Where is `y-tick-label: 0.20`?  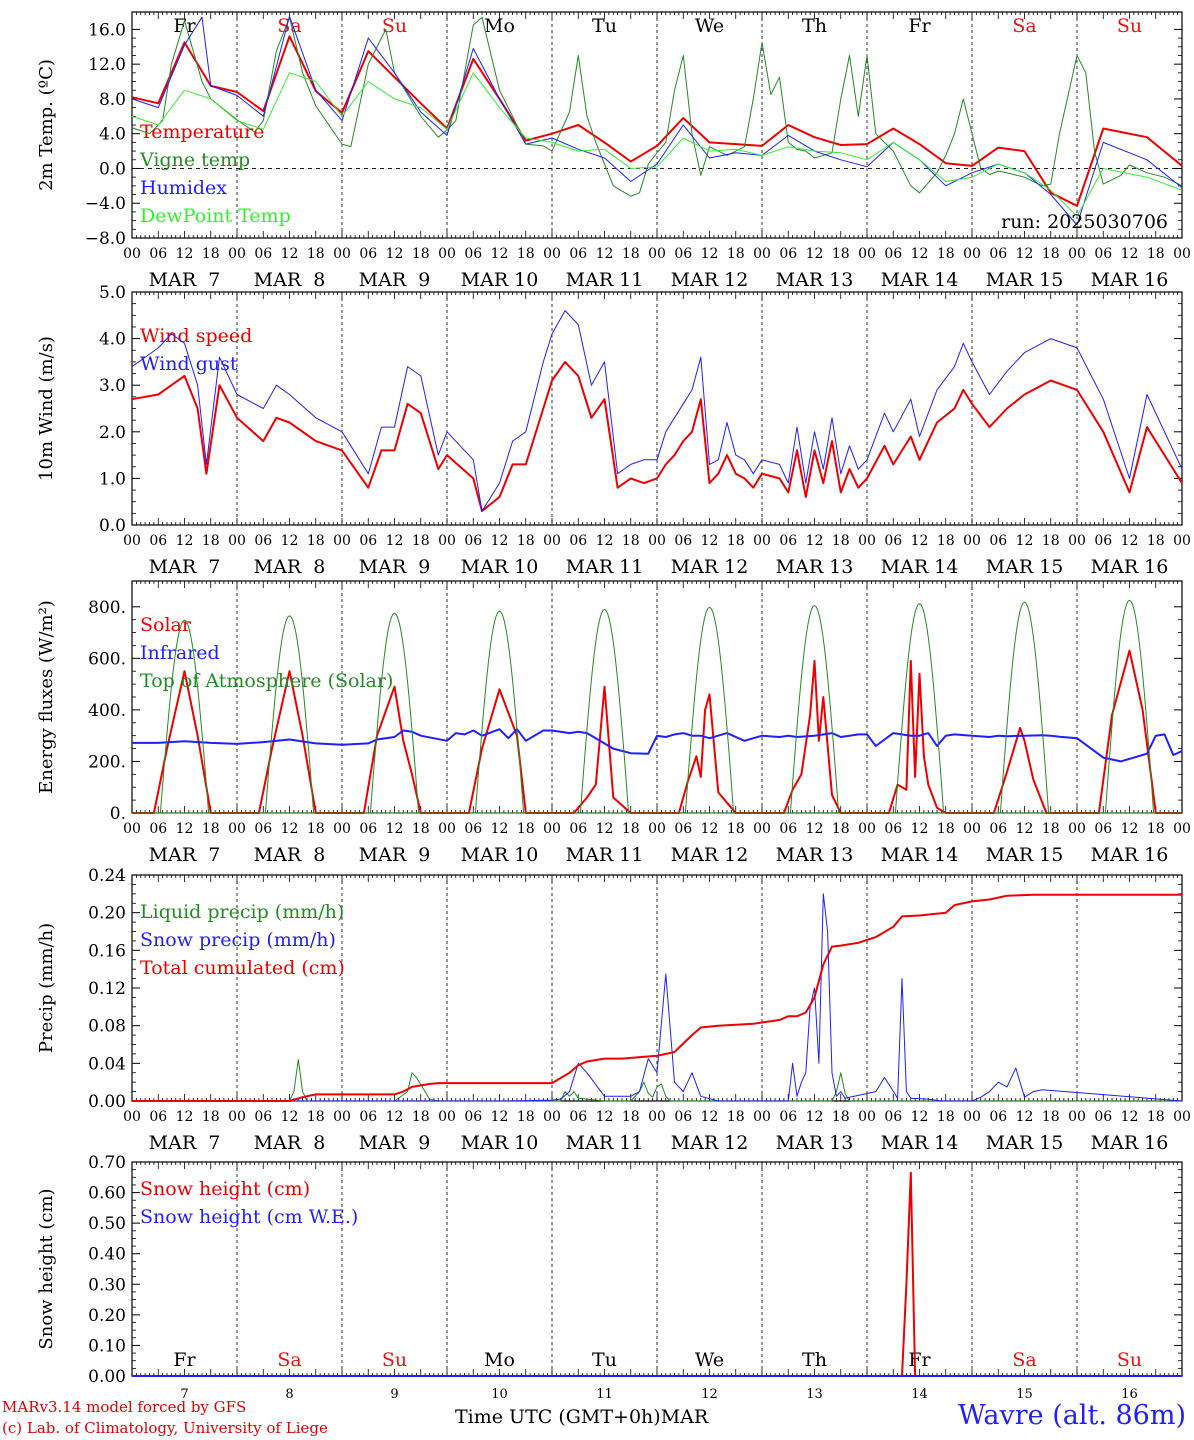
y-tick-label: 0.20 is located at coordinates (107, 914).